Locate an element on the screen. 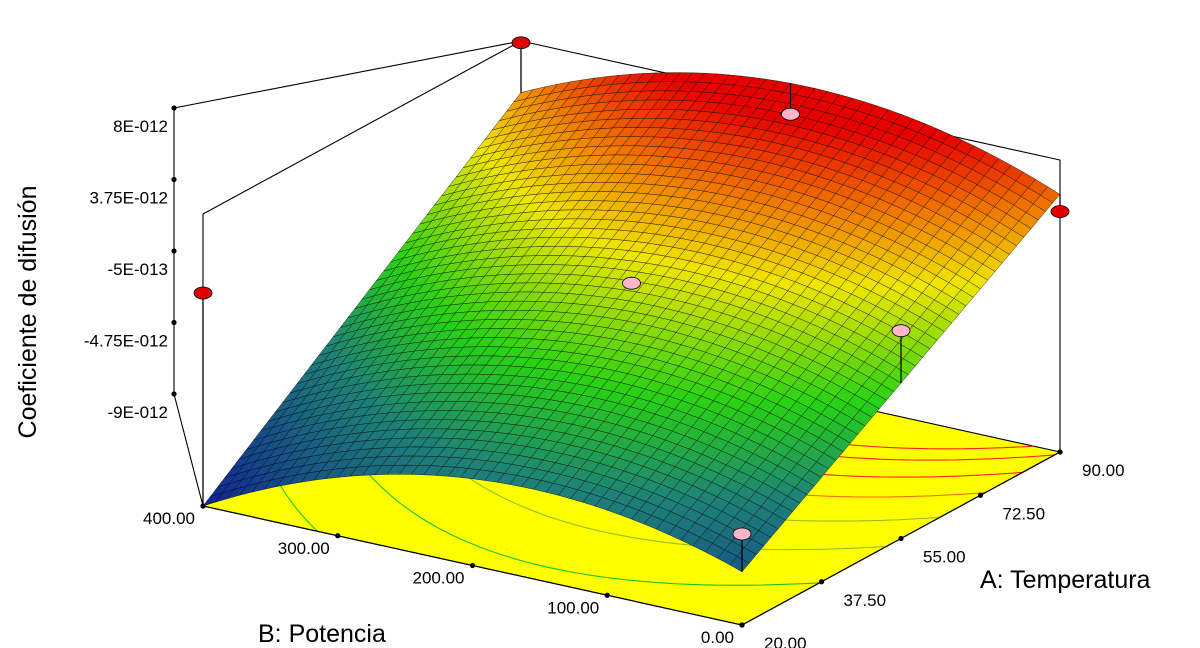 The width and height of the screenshot is (1200, 648). x-tick-label: 20.00 is located at coordinates (785, 641).